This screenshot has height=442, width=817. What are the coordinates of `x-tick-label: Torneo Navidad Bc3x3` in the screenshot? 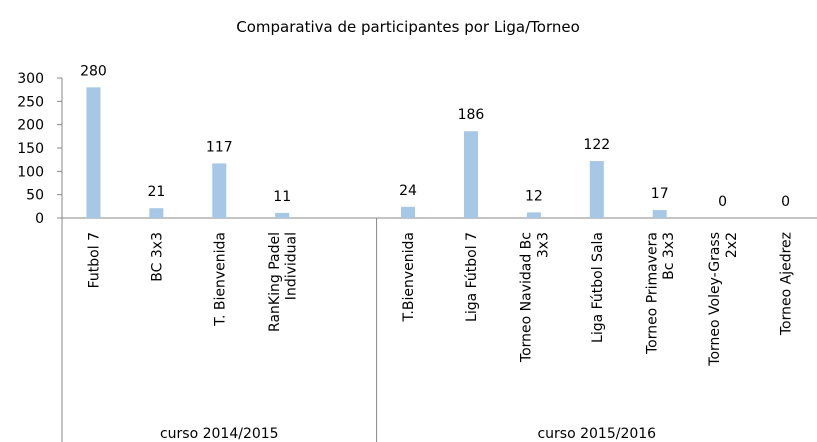 It's located at (534, 297).